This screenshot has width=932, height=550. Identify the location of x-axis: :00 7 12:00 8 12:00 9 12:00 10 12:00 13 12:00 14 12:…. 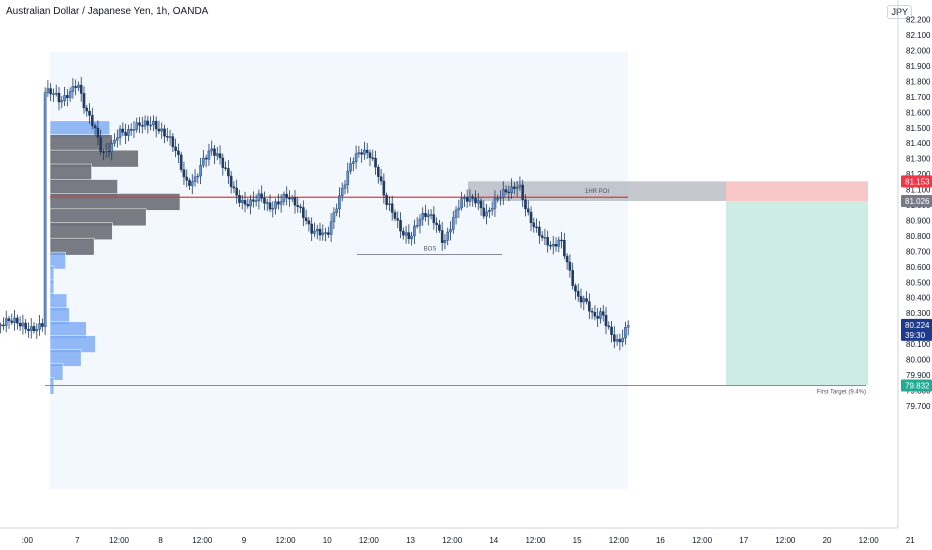
(469, 540).